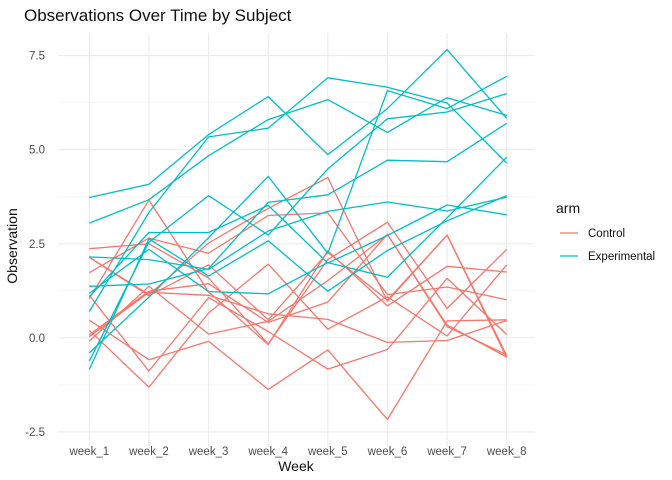  I want to click on chart-title: Observations Over Time by Subject, so click(158, 15).